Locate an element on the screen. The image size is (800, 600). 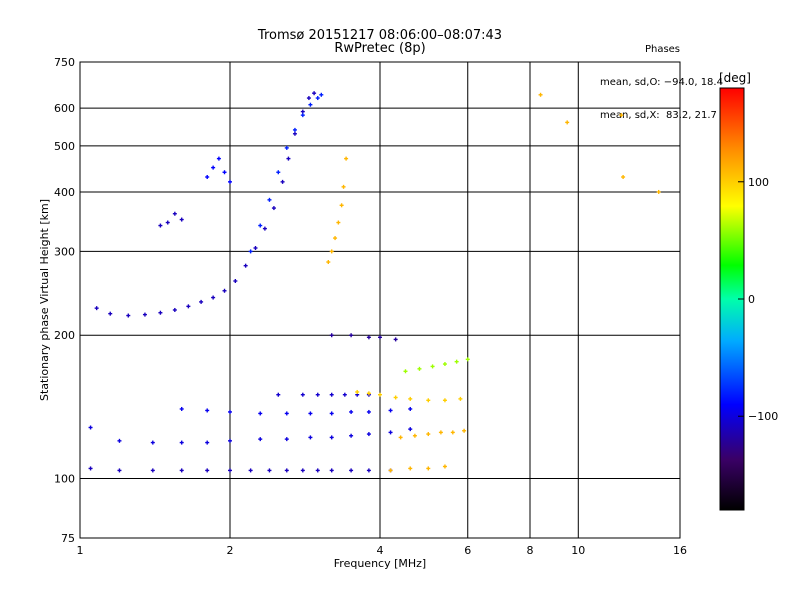
x-axis-label: Frequency [MHz] is located at coordinates (380, 563).